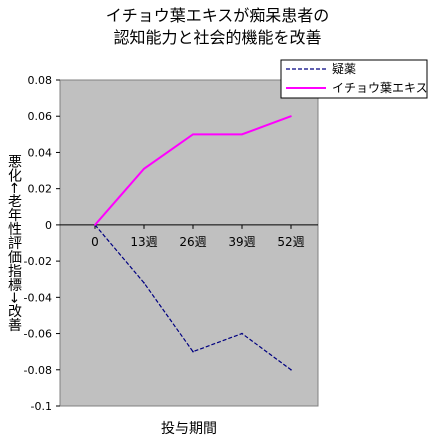  What do you see at coordinates (380, 88) in the screenshot?
I see `legend-label-ginkgo: イチョウ葉エキス` at bounding box center [380, 88].